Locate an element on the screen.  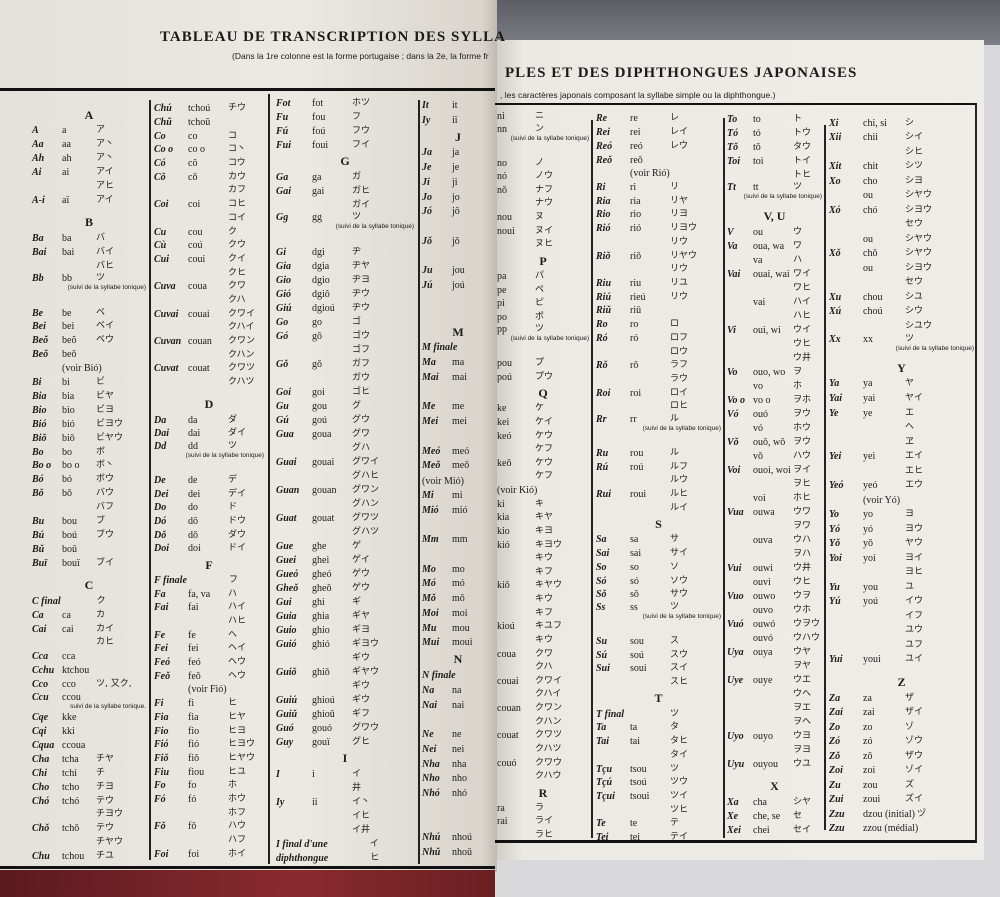
japanese-kana: ヲハ is located at coordinates (802, 553).